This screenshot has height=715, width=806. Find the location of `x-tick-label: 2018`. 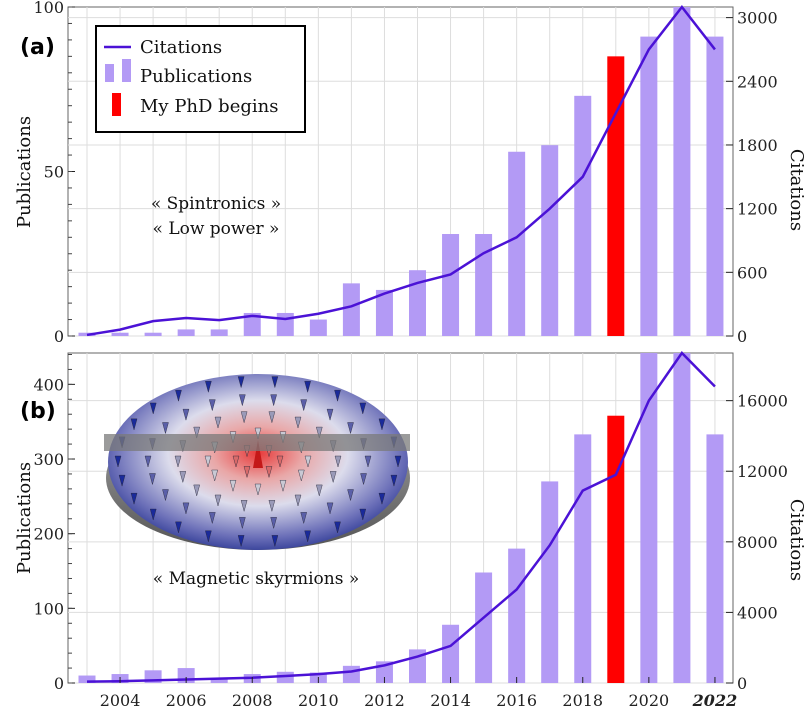

x-tick-label: 2018 is located at coordinates (582, 700).